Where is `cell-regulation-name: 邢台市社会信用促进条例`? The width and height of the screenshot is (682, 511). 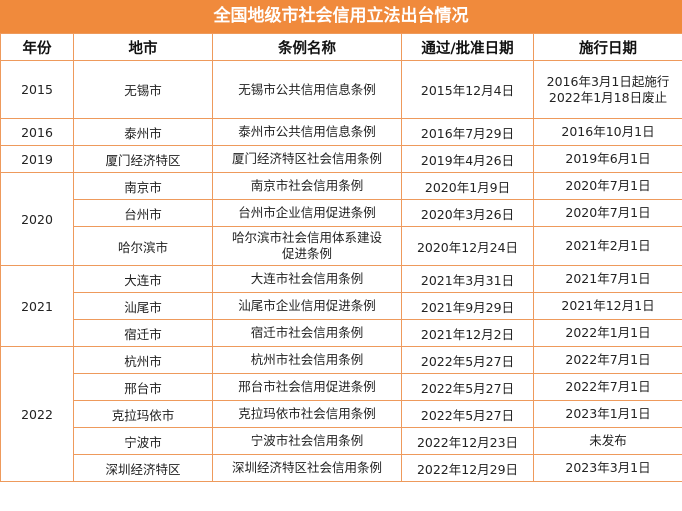
cell-regulation-name: 邢台市社会信用促进条例 is located at coordinates (307, 387).